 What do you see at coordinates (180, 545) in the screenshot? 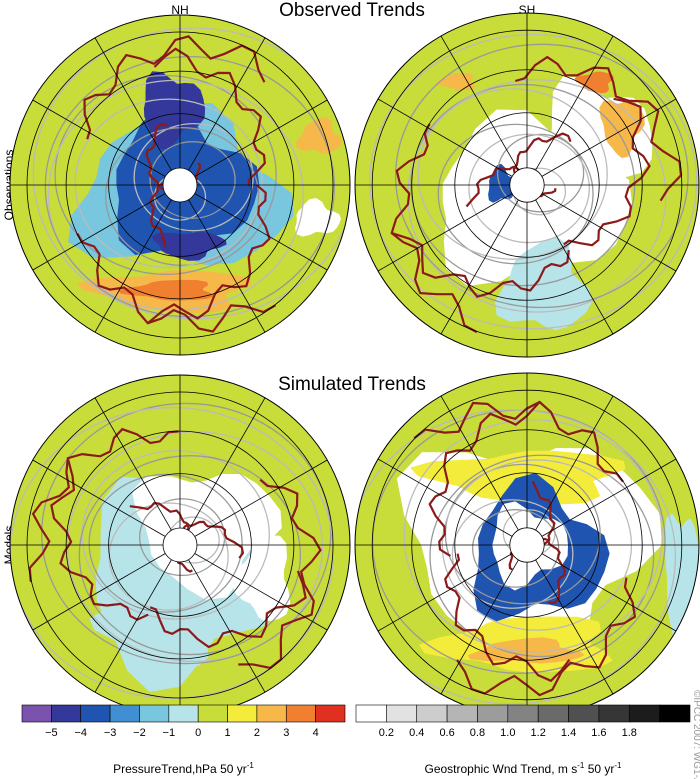
I see `pole` at bounding box center [180, 545].